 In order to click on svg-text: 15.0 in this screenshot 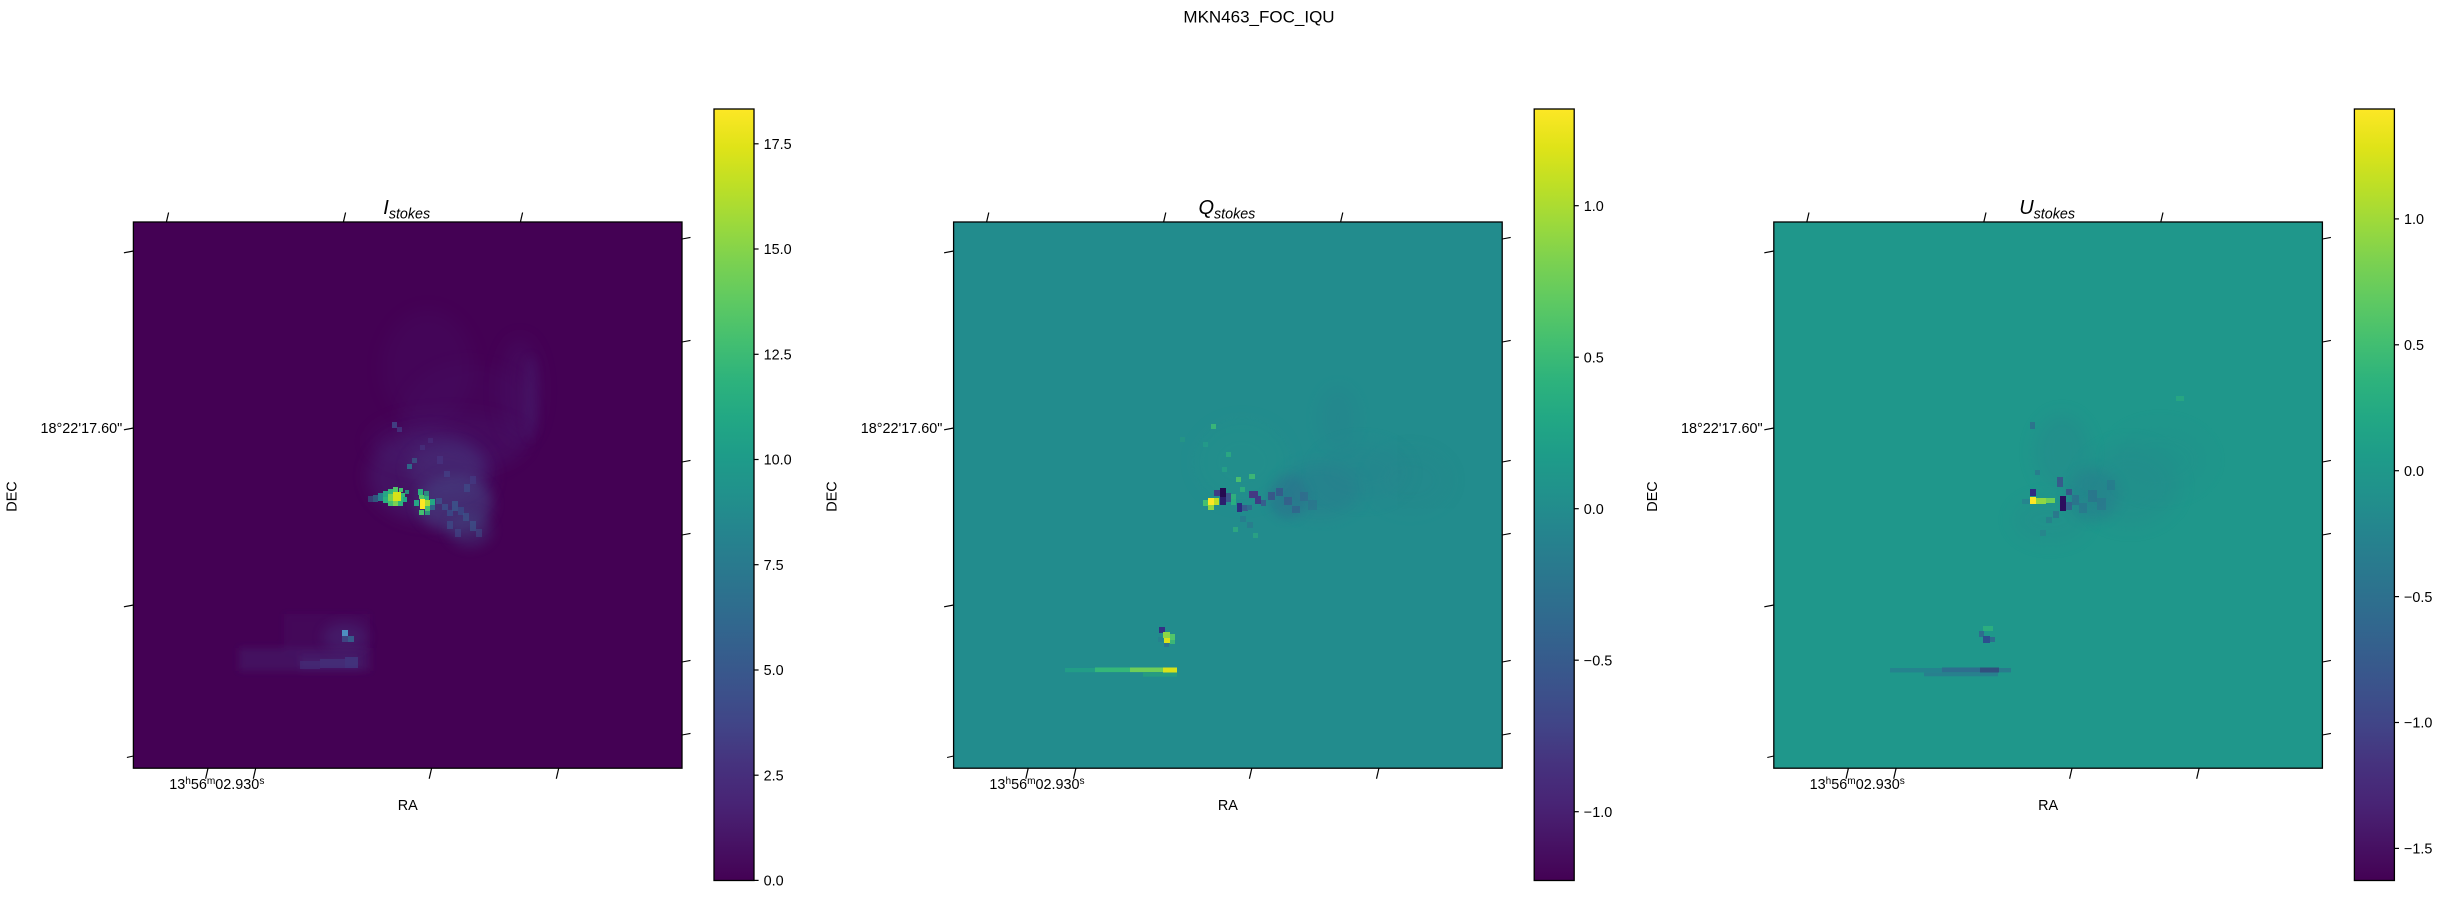, I will do `click(778, 250)`.